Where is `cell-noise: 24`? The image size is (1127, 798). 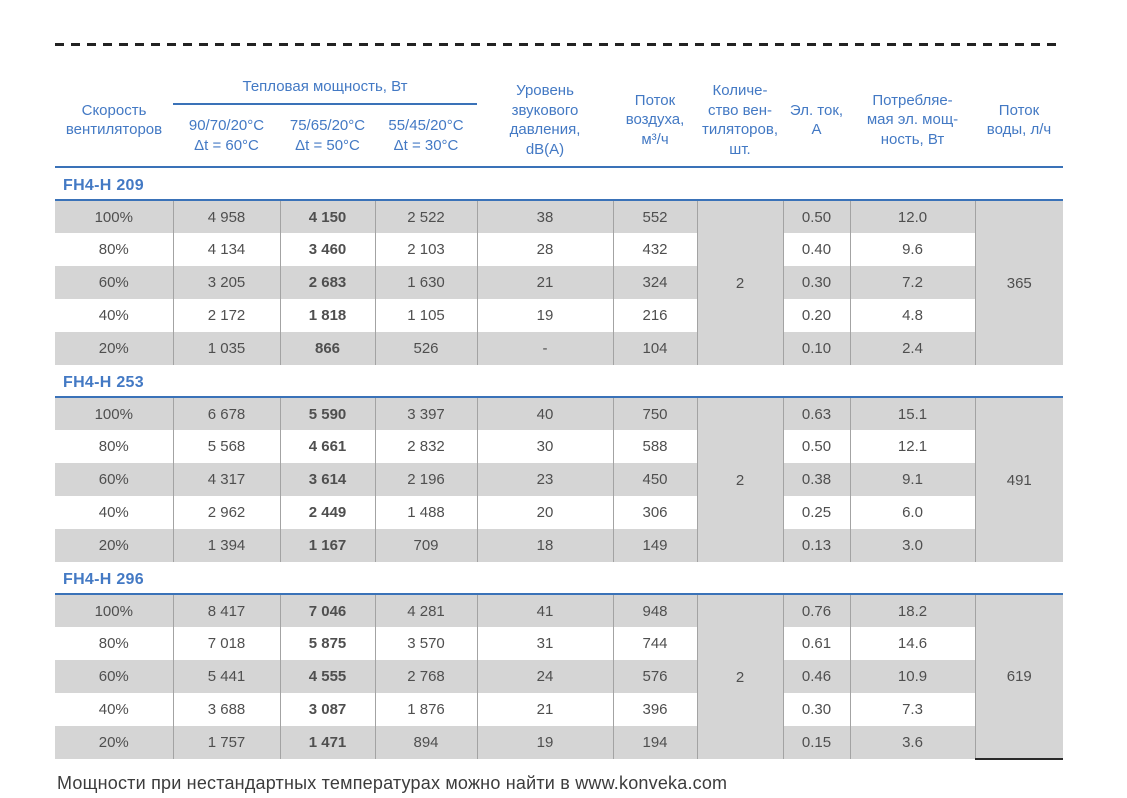
cell-noise: 24 is located at coordinates (544, 676).